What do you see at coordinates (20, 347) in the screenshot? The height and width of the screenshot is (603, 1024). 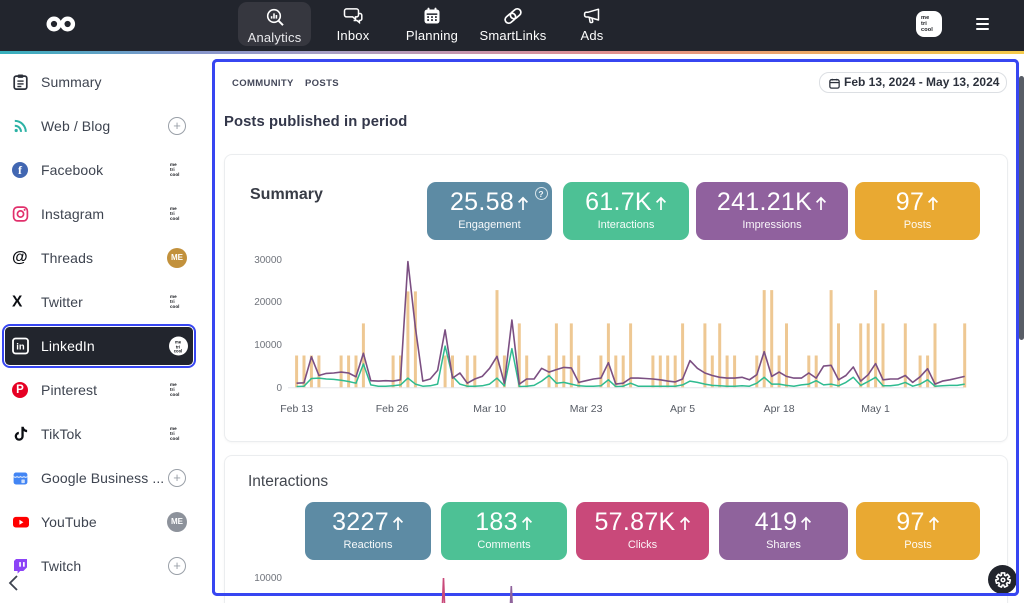 I see `svg-text: in` at bounding box center [20, 347].